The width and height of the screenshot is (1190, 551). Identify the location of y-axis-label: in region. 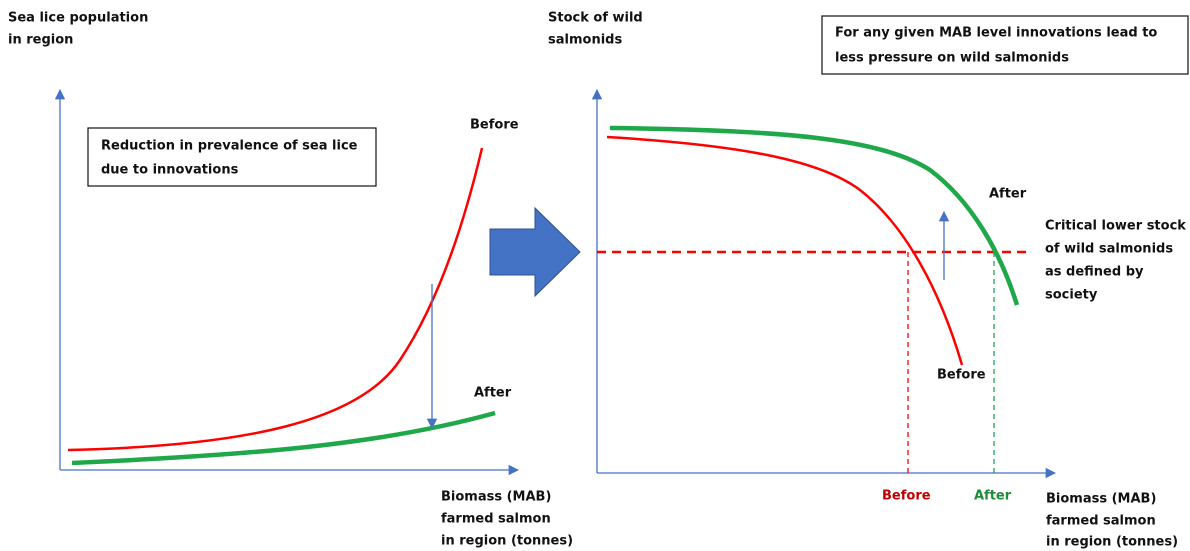
(40, 40).